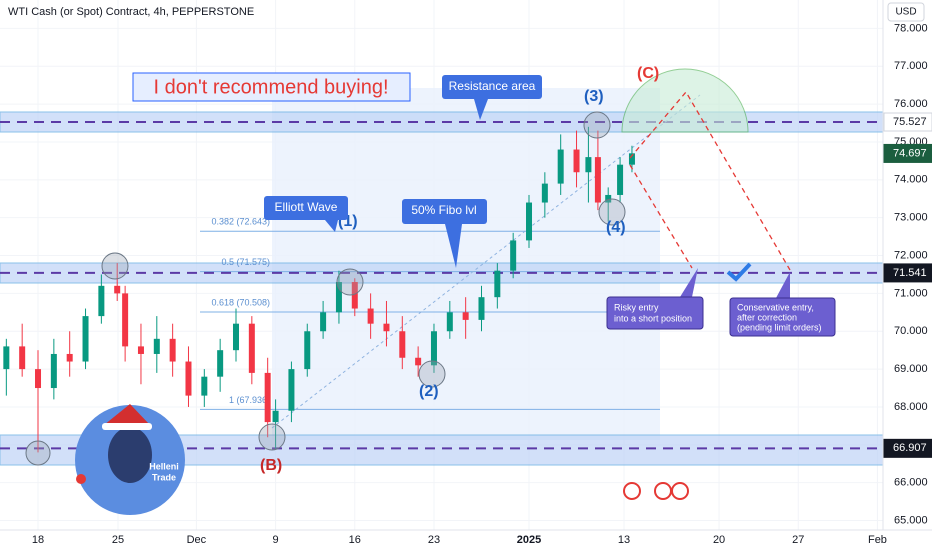 This screenshot has width=932, height=550. I want to click on x-tick-label: 13, so click(624, 540).